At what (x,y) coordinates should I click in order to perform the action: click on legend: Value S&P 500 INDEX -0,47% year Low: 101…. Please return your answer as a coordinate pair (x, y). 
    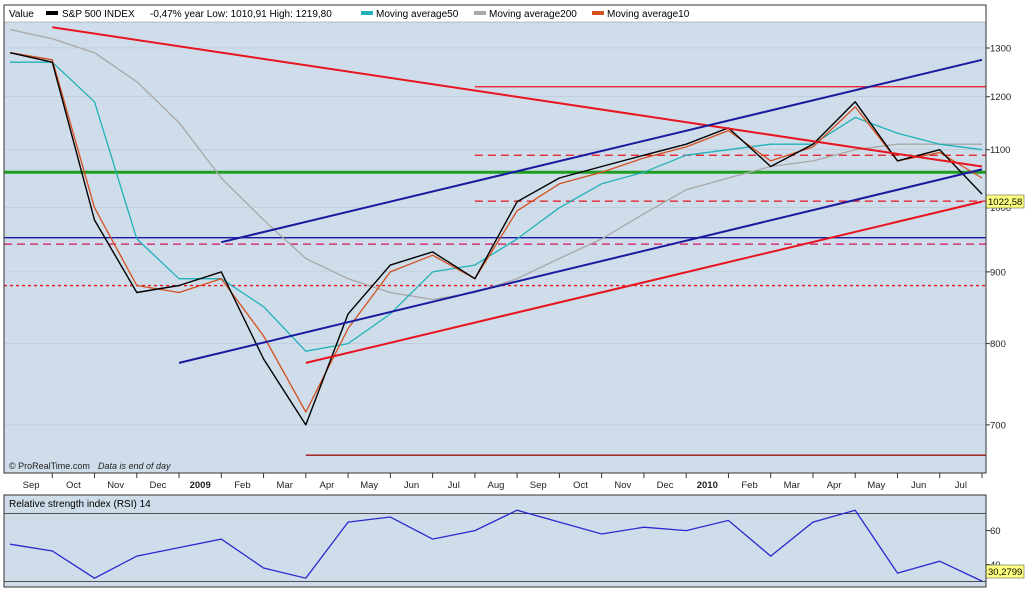
    Looking at the image, I should click on (349, 14).